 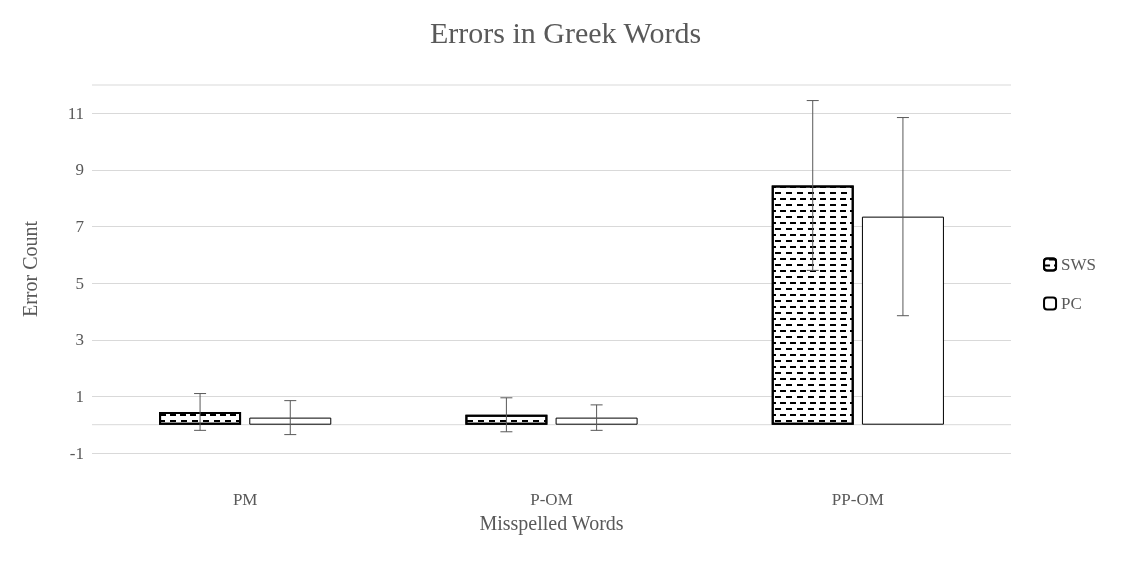 I want to click on legend-label: SWS, so click(x=1079, y=264).